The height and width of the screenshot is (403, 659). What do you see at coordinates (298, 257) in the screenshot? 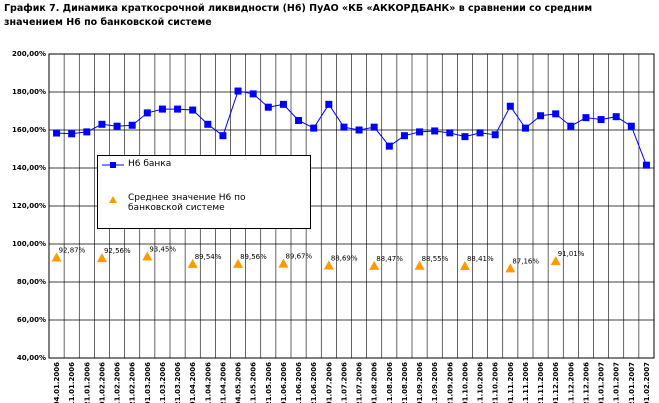
I see `data-label: 89,67%` at bounding box center [298, 257].